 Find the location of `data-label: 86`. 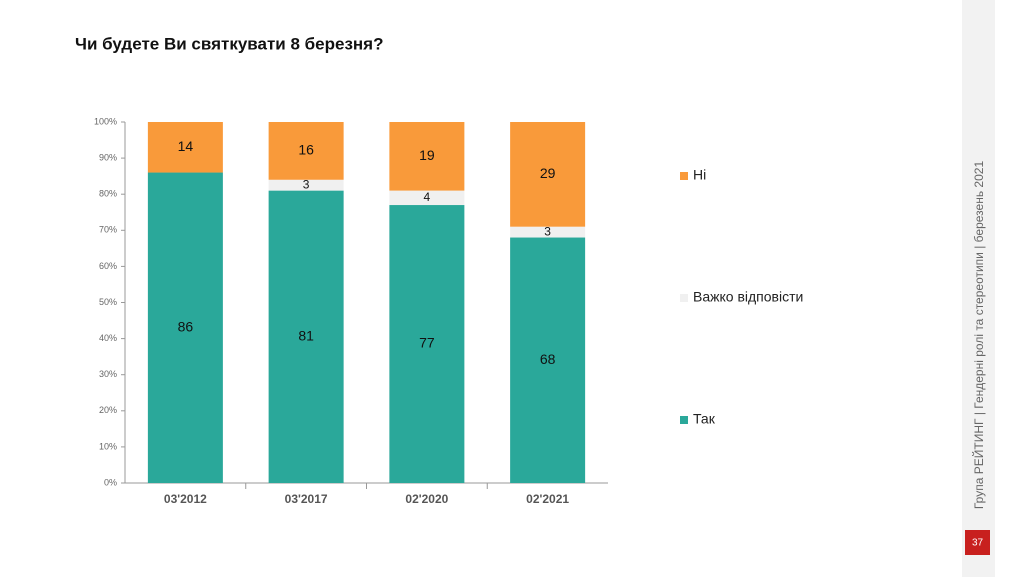

data-label: 86 is located at coordinates (186, 326).